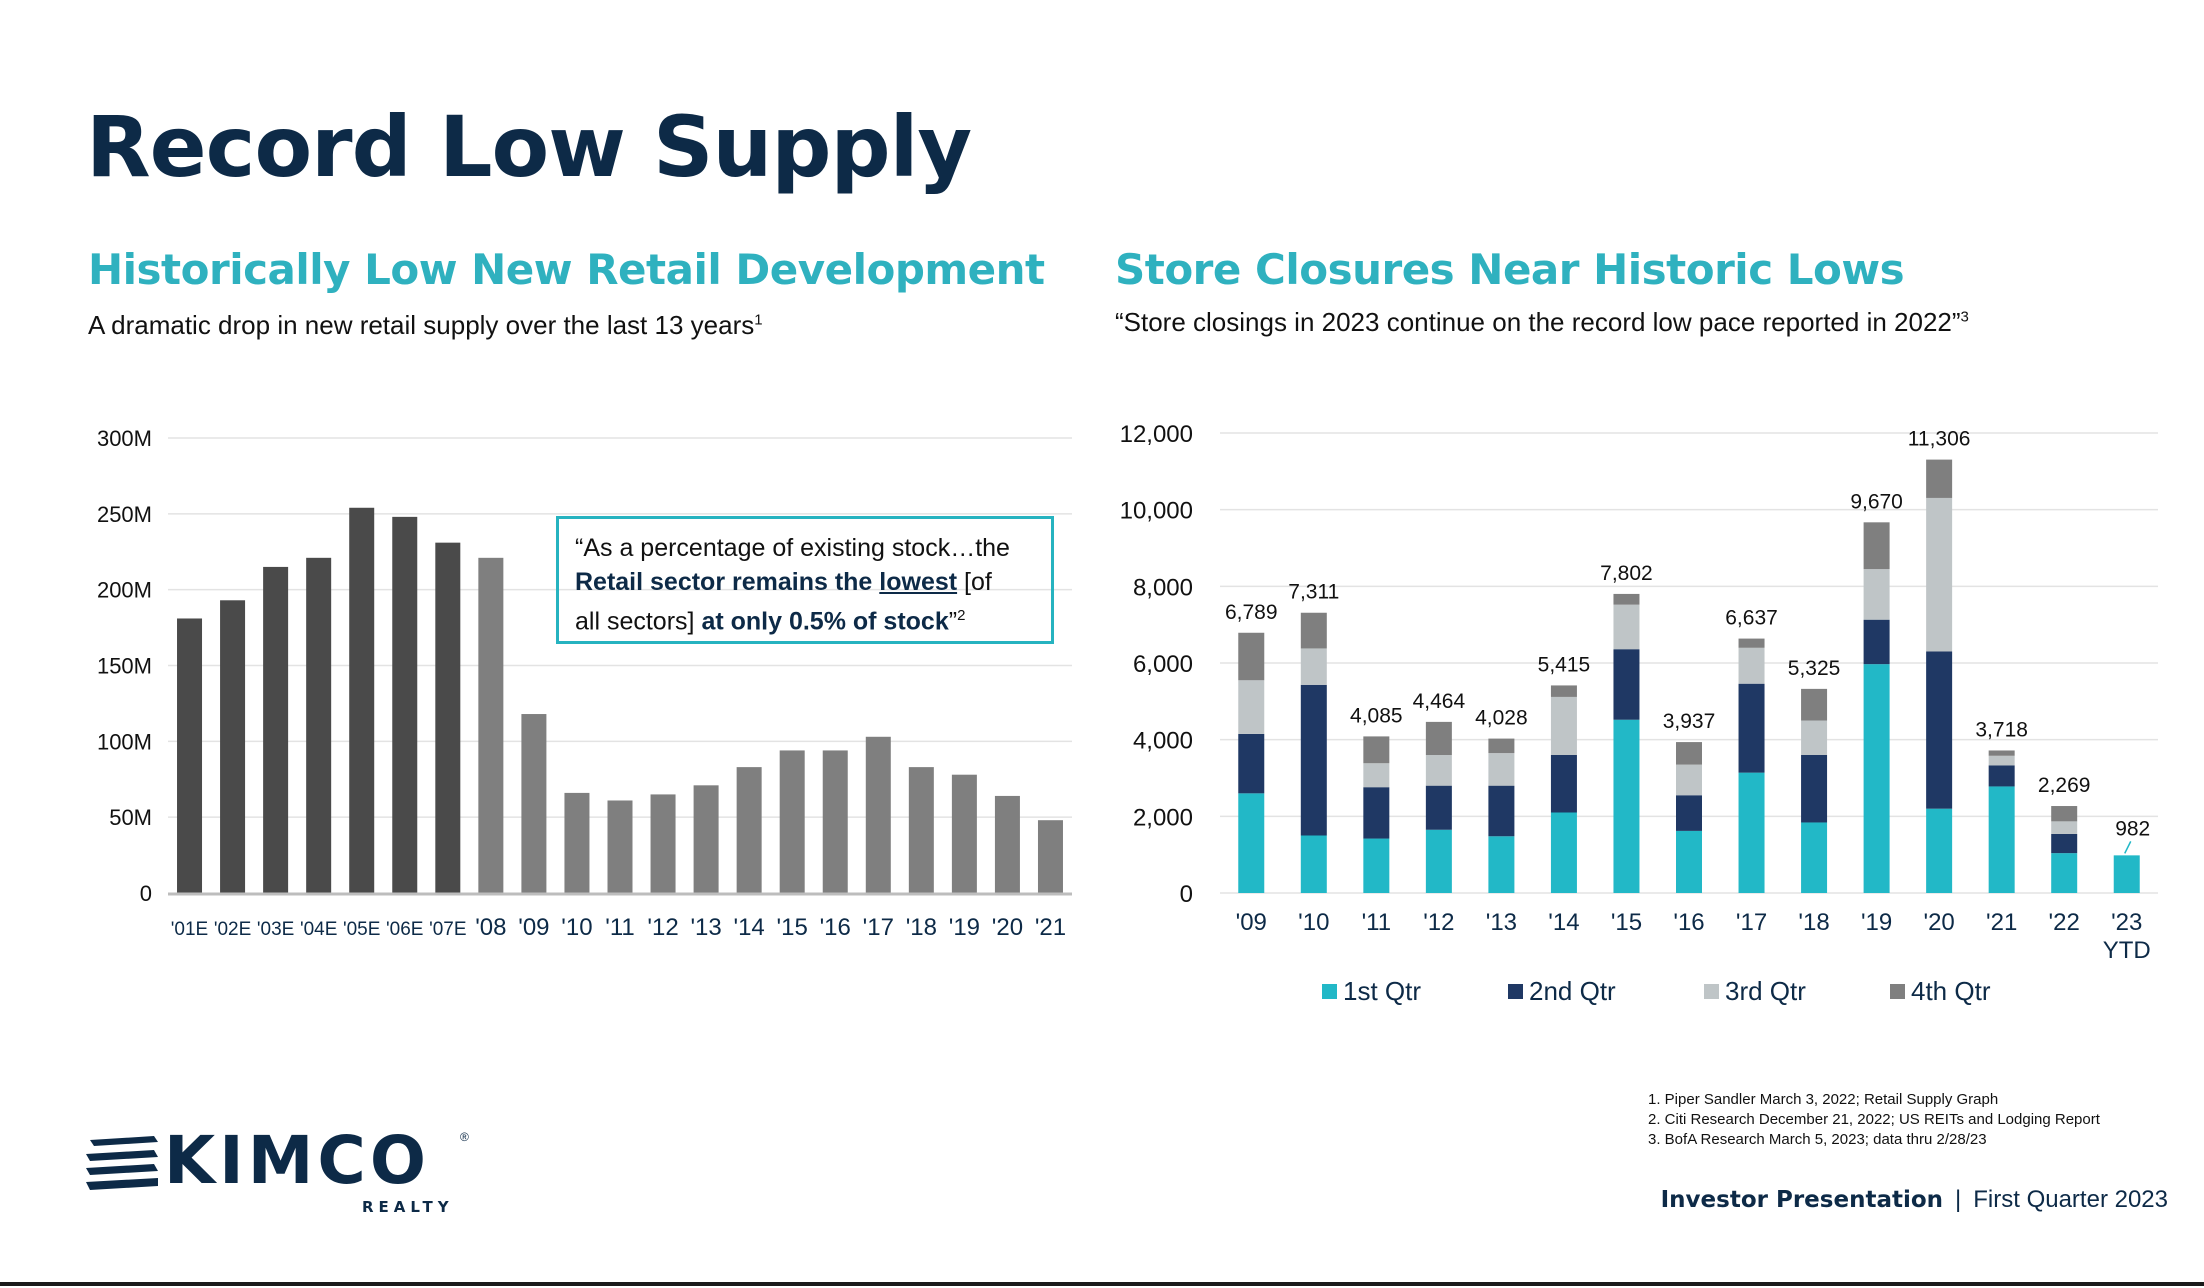 This screenshot has height=1288, width=2204. What do you see at coordinates (318, 929) in the screenshot?
I see `x-tick-label: '04E` at bounding box center [318, 929].